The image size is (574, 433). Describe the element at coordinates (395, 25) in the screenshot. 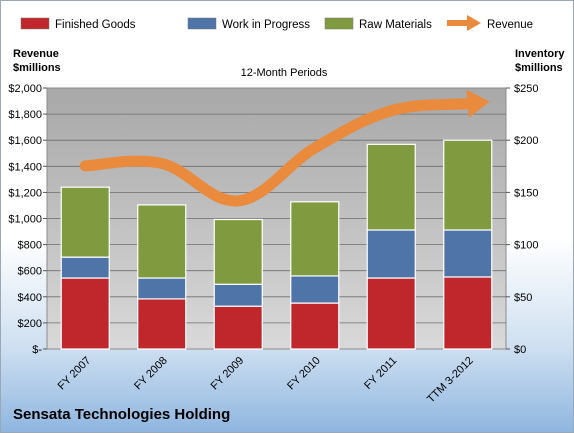

I see `legend-label-raw-materials: Raw Materials` at that location.